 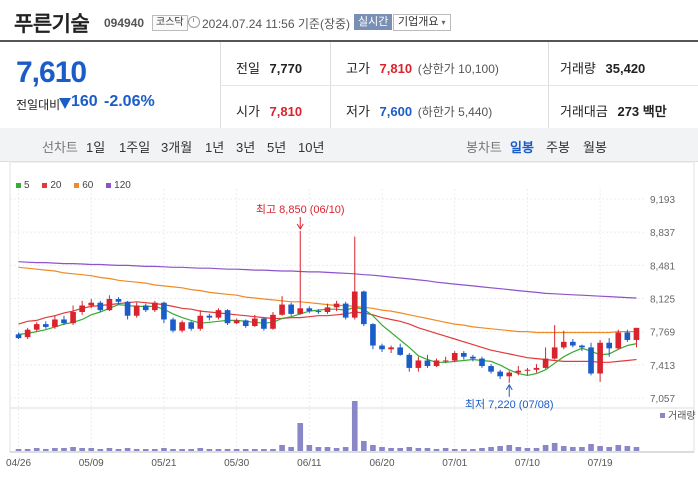 I want to click on tab-period-1y: 1년, so click(x=215, y=147).